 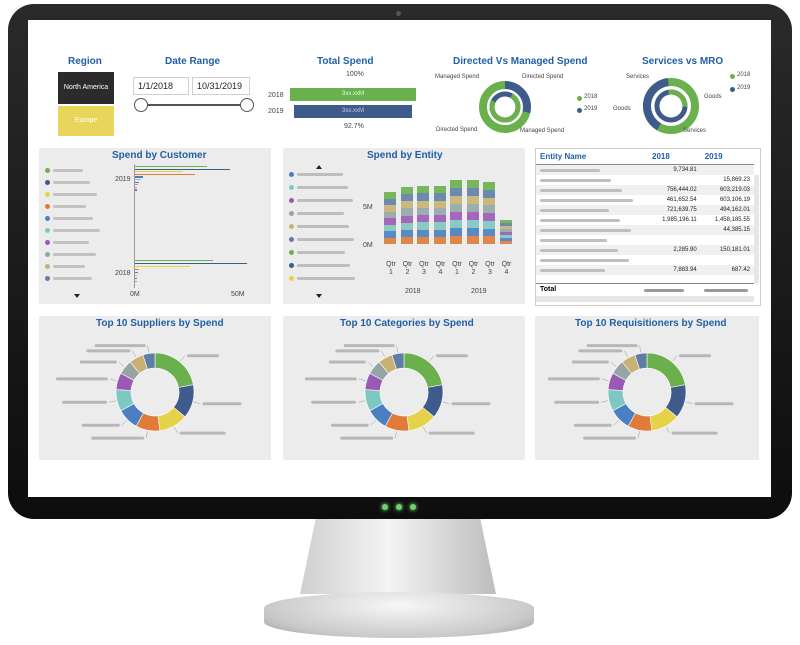 I want to click on vertical-scrollbar, so click(x=756, y=229).